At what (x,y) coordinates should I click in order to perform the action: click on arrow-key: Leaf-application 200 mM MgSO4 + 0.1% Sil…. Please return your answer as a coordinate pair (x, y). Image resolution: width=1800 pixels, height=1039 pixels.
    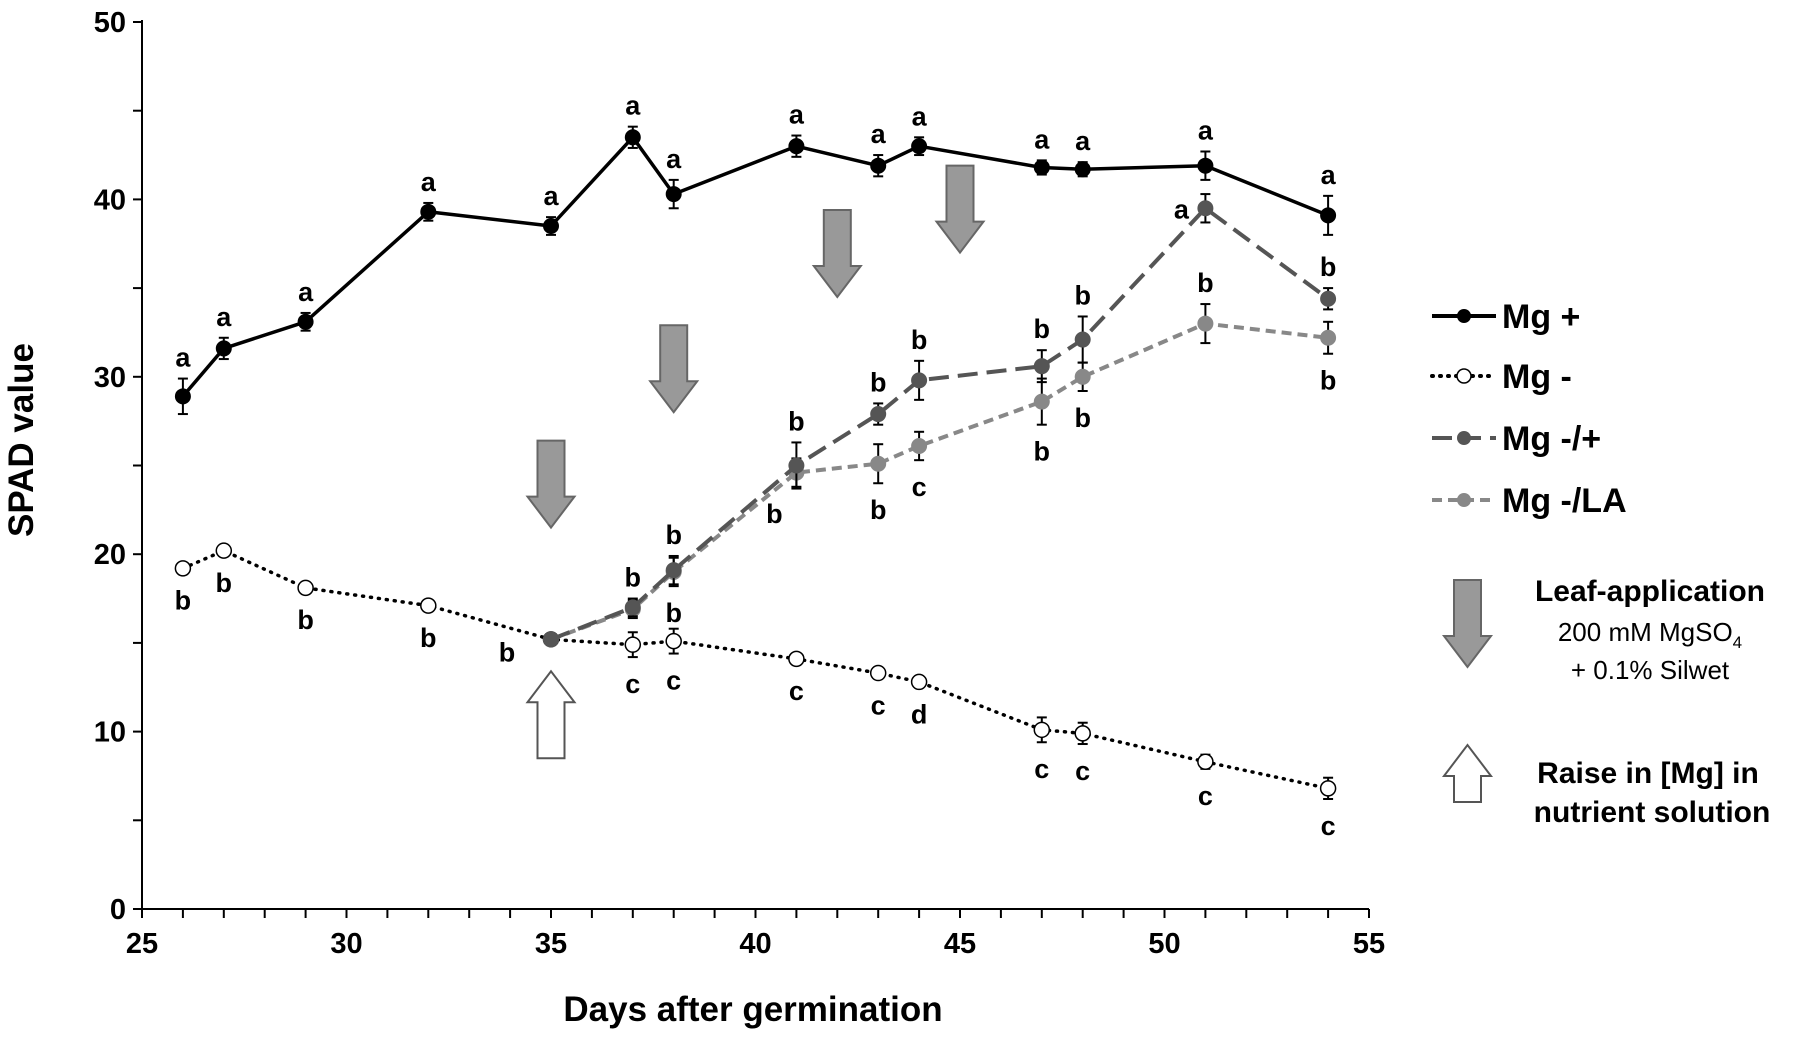
    Looking at the image, I should click on (1606, 702).